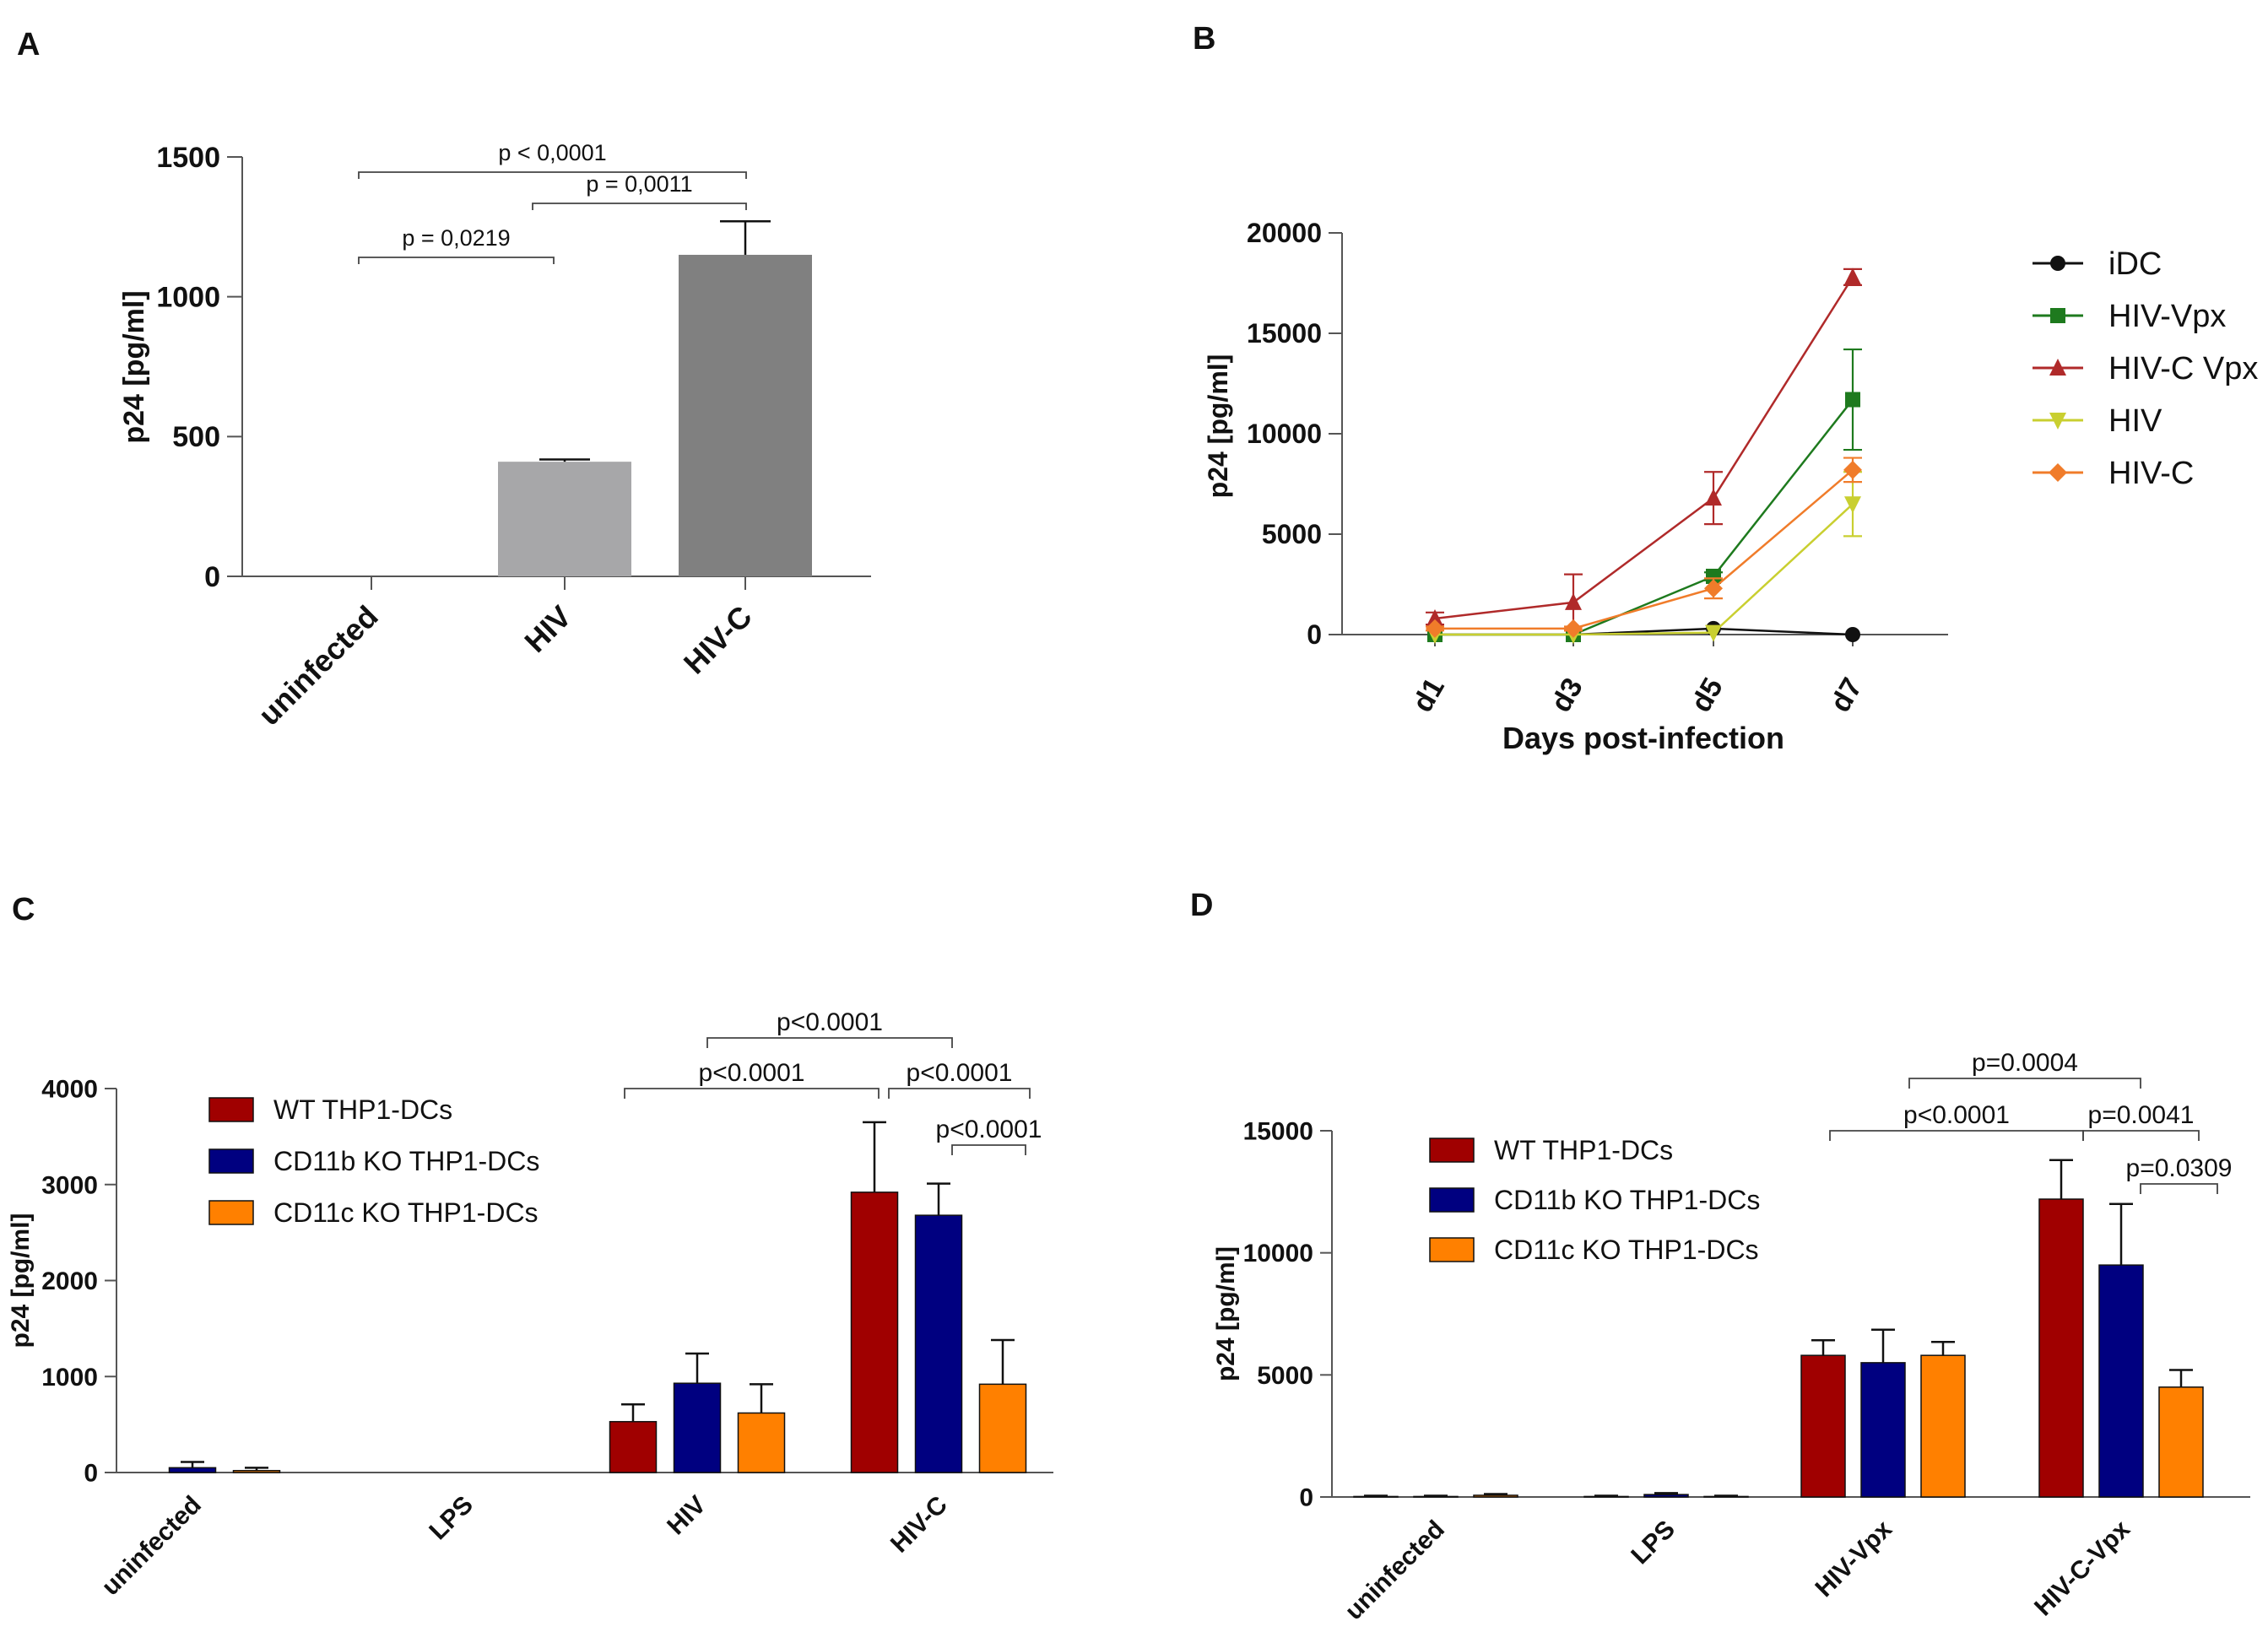  Describe the element at coordinates (1853, 1559) in the screenshot. I see `x-tick-label: HIV-Vpx` at that location.